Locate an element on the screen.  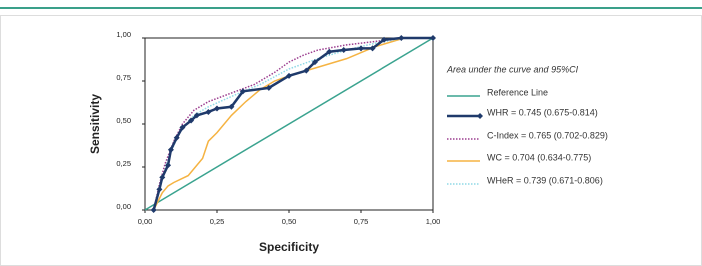
x-tick-label: 0,75 is located at coordinates (361, 221).